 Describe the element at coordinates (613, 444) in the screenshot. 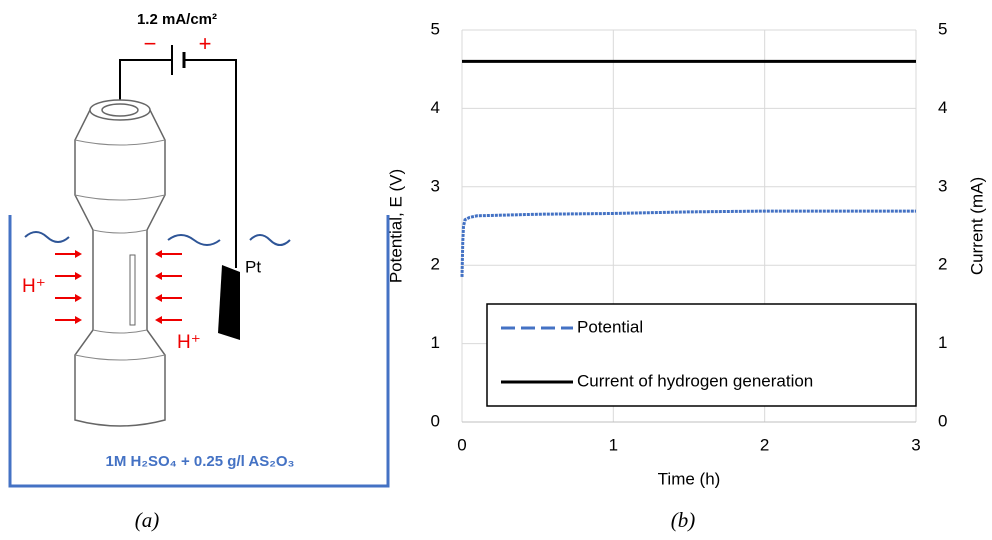

I see `x-tick-label: 1` at that location.